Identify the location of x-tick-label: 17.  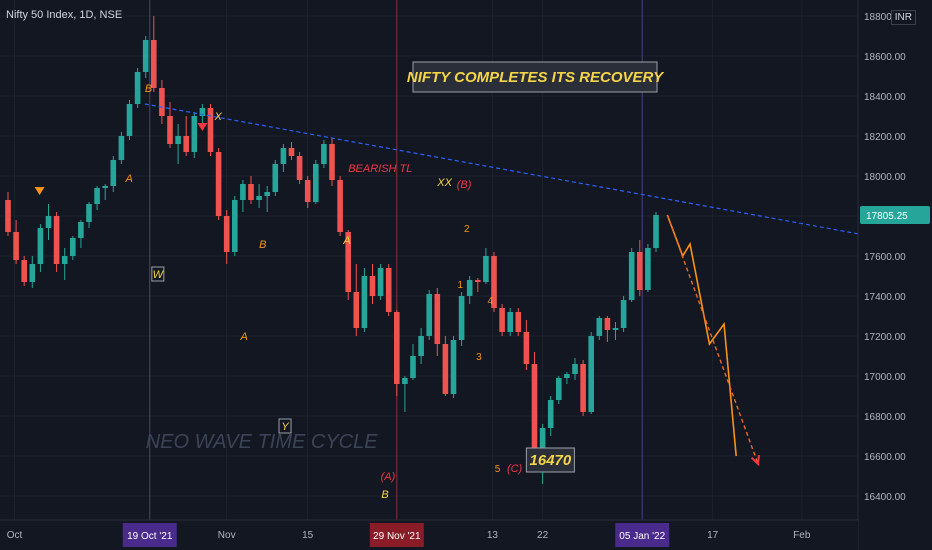
(713, 535).